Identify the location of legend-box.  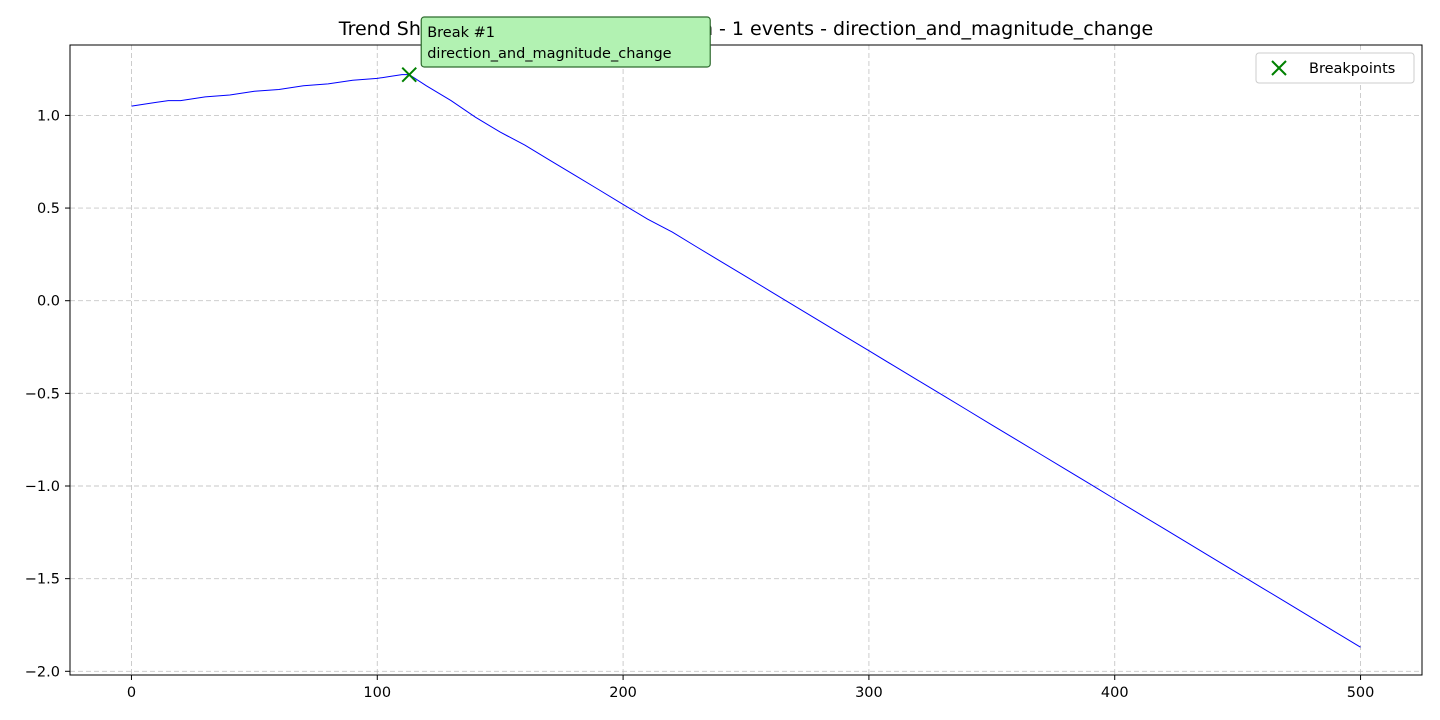
(1335, 68).